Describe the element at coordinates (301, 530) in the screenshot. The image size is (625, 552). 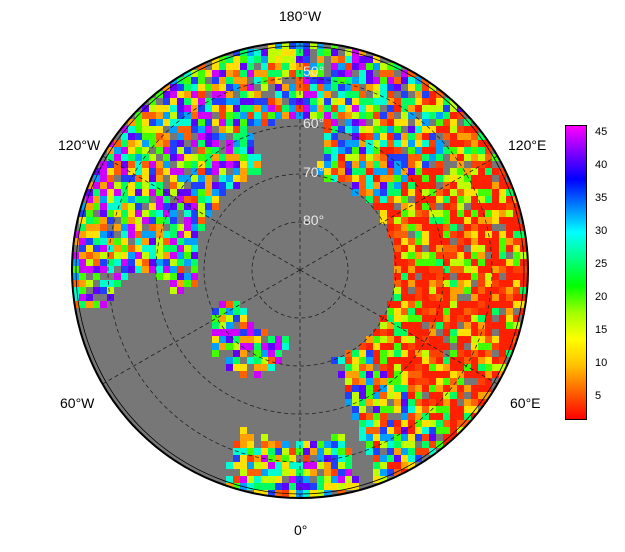
I see `lon-label-0: 0°` at that location.